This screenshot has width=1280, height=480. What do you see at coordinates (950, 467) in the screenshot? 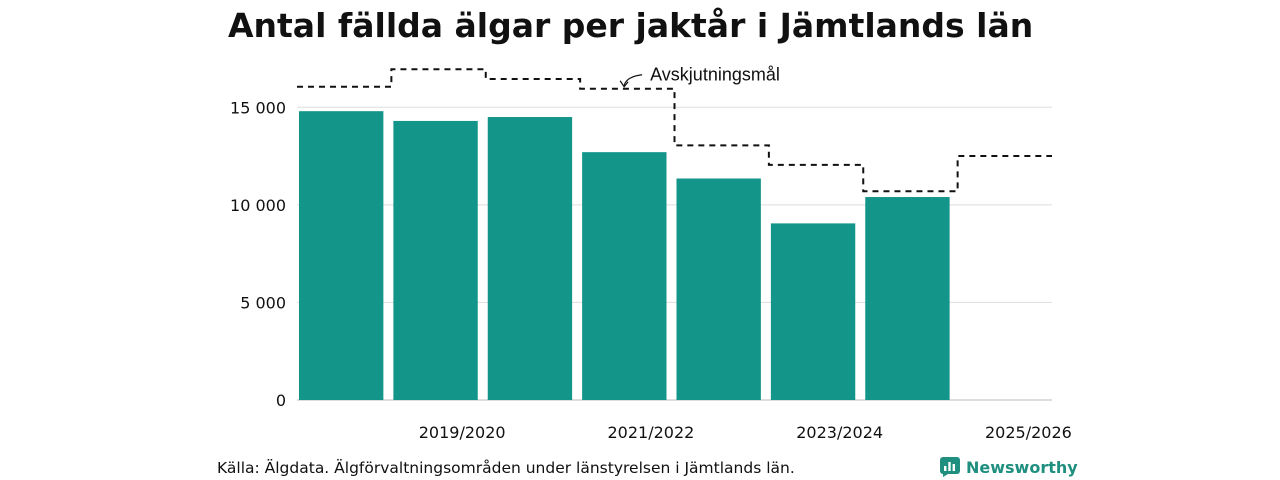
I see `newsworthy-logo-icon` at bounding box center [950, 467].